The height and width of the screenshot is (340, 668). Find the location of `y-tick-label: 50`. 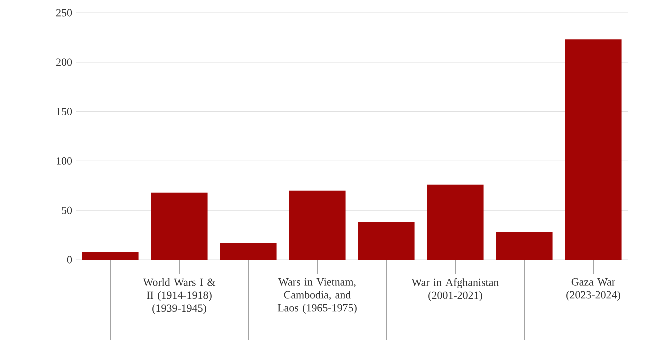

y-tick-label: 50 is located at coordinates (67, 210).